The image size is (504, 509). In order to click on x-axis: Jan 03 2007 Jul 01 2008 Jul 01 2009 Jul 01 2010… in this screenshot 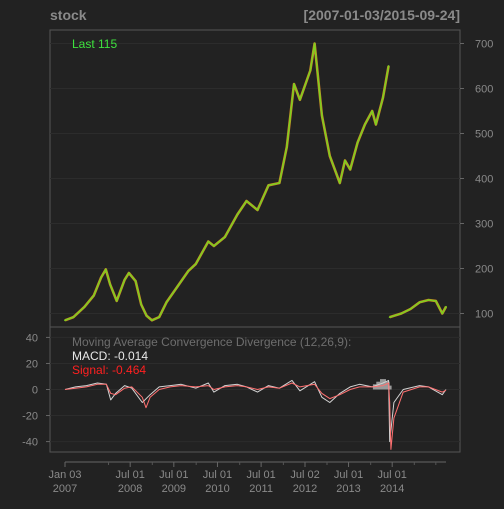, I will do `click(247, 478)`.